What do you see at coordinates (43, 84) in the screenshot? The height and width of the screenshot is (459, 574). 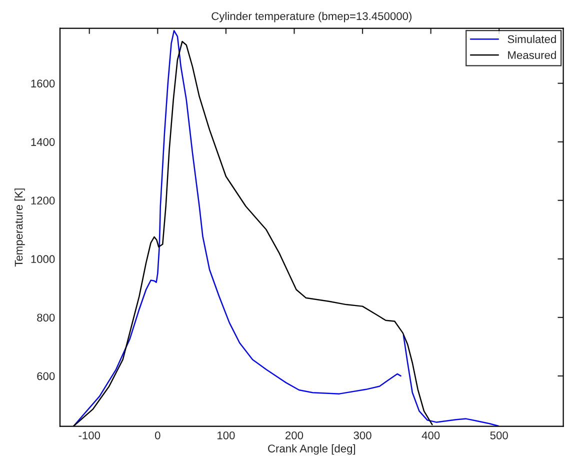 I see `y-tick-label: 1600` at bounding box center [43, 84].